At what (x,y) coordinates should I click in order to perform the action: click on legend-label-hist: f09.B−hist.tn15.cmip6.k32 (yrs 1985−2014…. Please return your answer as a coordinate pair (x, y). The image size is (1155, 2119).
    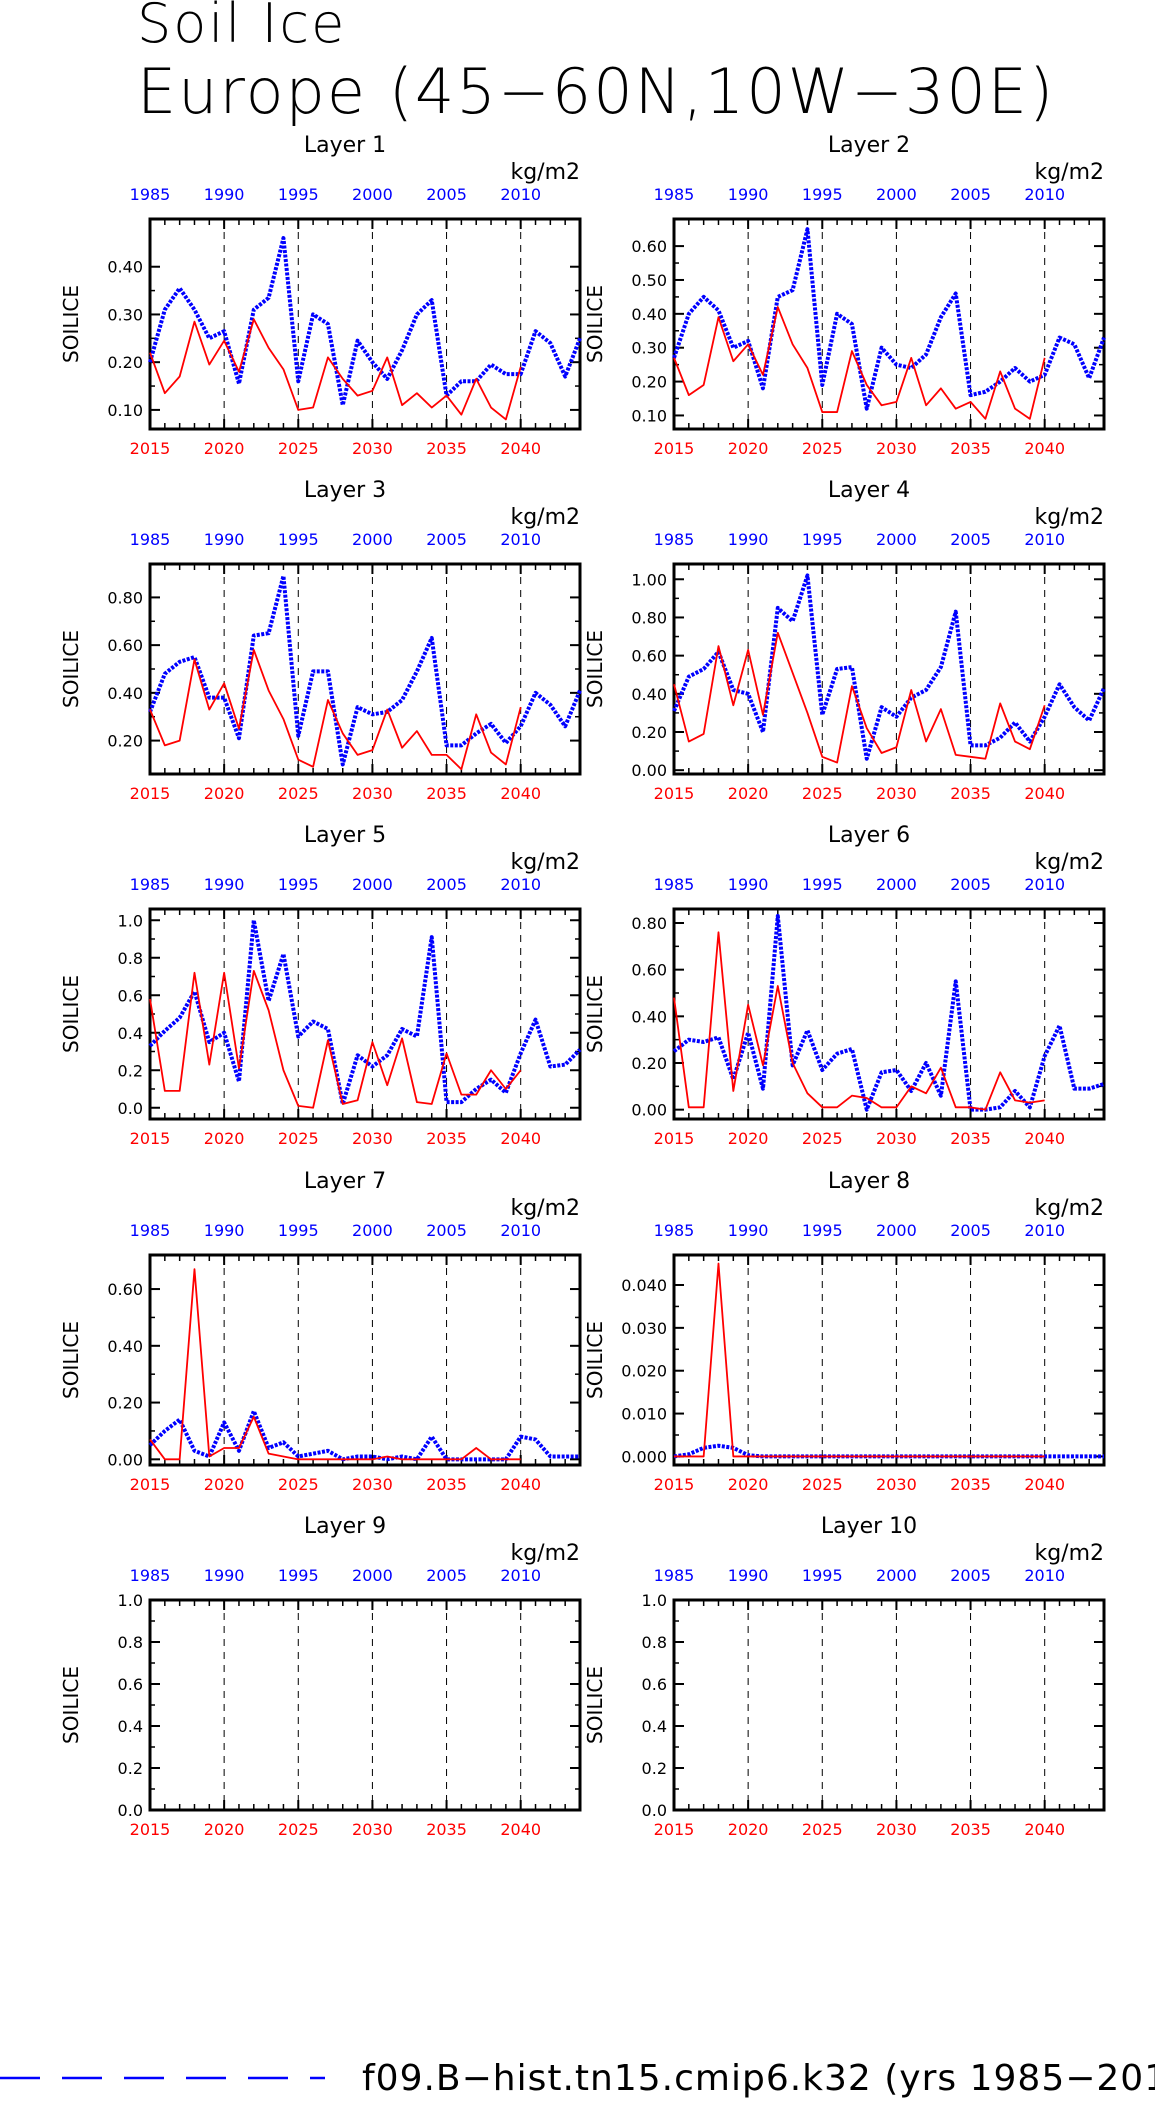
    Looking at the image, I should click on (758, 2078).